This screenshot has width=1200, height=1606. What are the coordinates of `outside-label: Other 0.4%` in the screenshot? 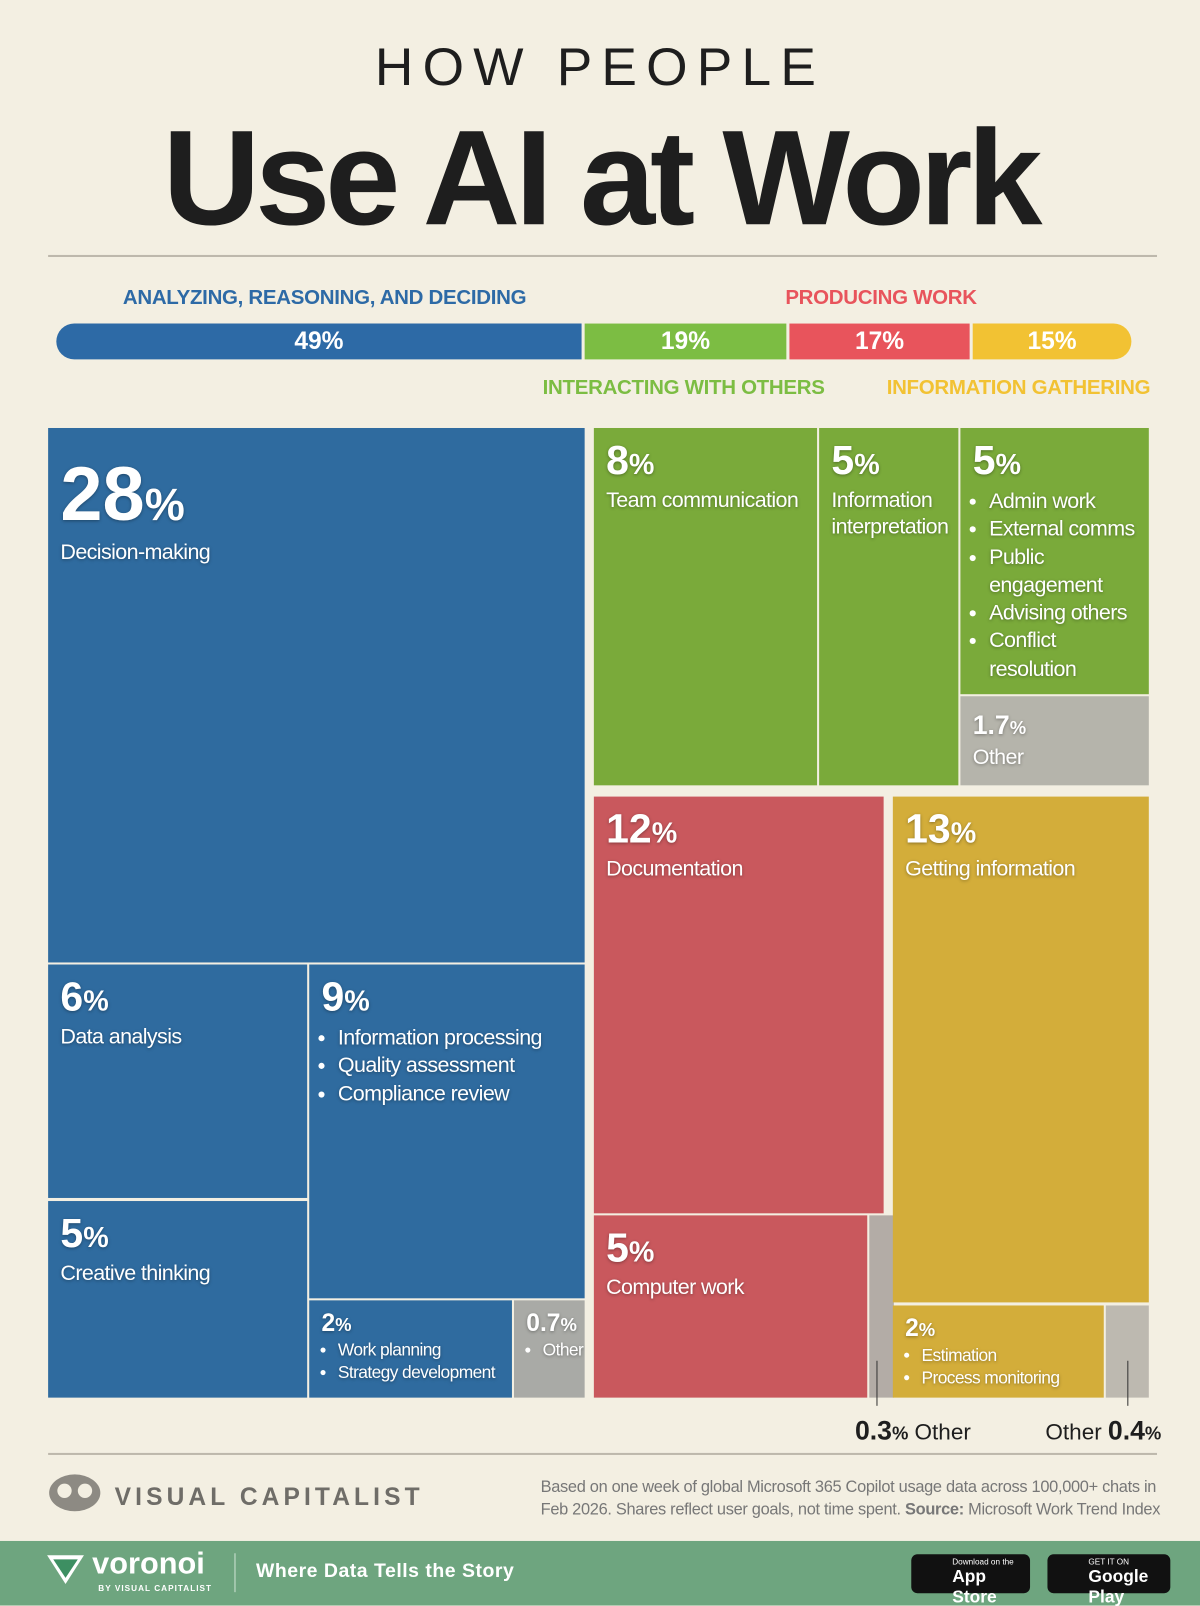 It's located at (1100, 1431).